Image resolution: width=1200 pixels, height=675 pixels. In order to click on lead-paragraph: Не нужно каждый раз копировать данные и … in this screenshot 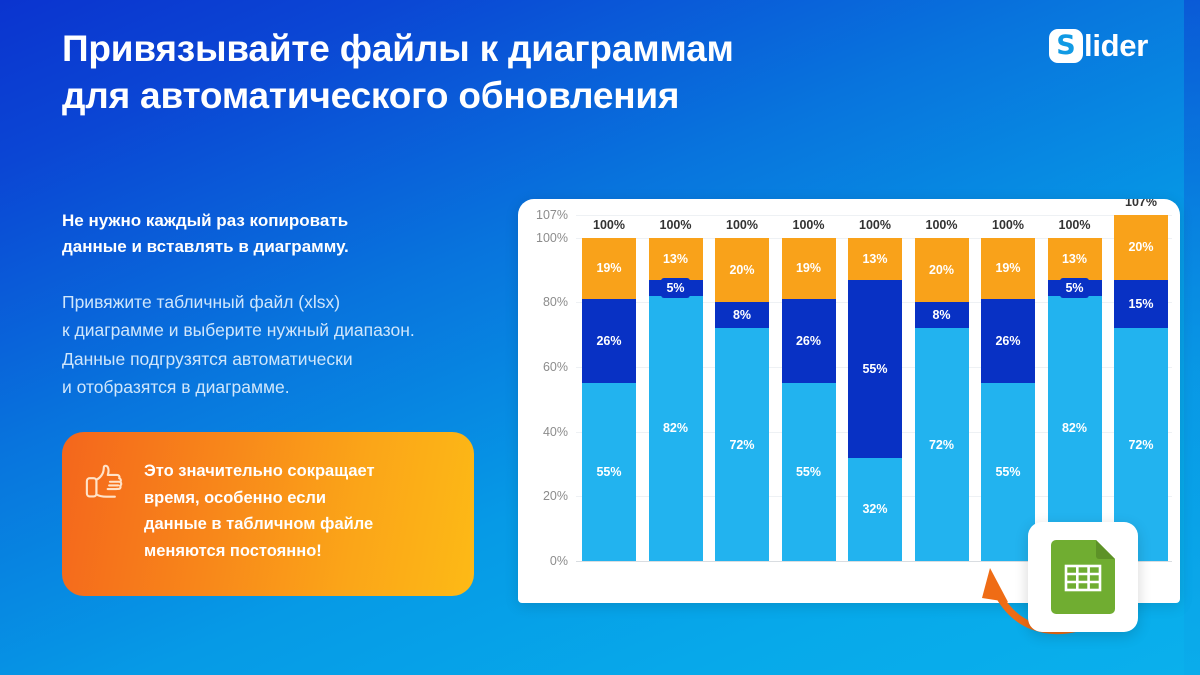, I will do `click(262, 234)`.